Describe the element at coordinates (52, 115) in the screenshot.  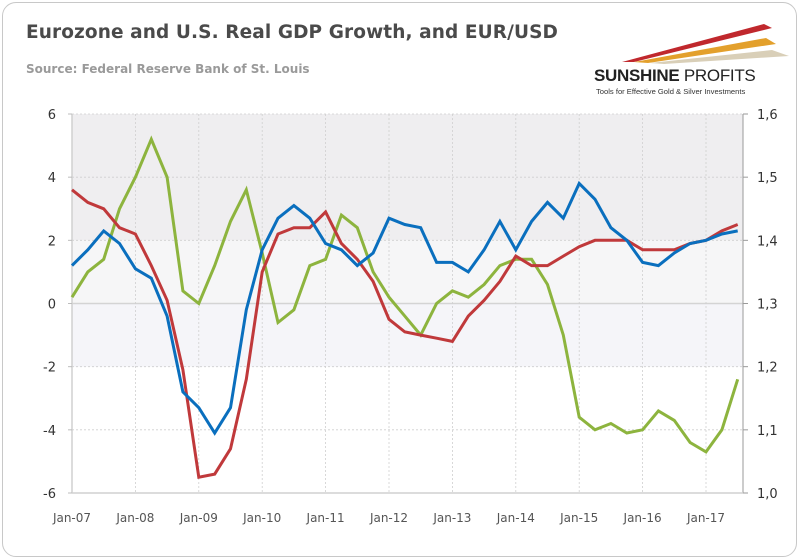
I see `left-tick-label: 6` at that location.